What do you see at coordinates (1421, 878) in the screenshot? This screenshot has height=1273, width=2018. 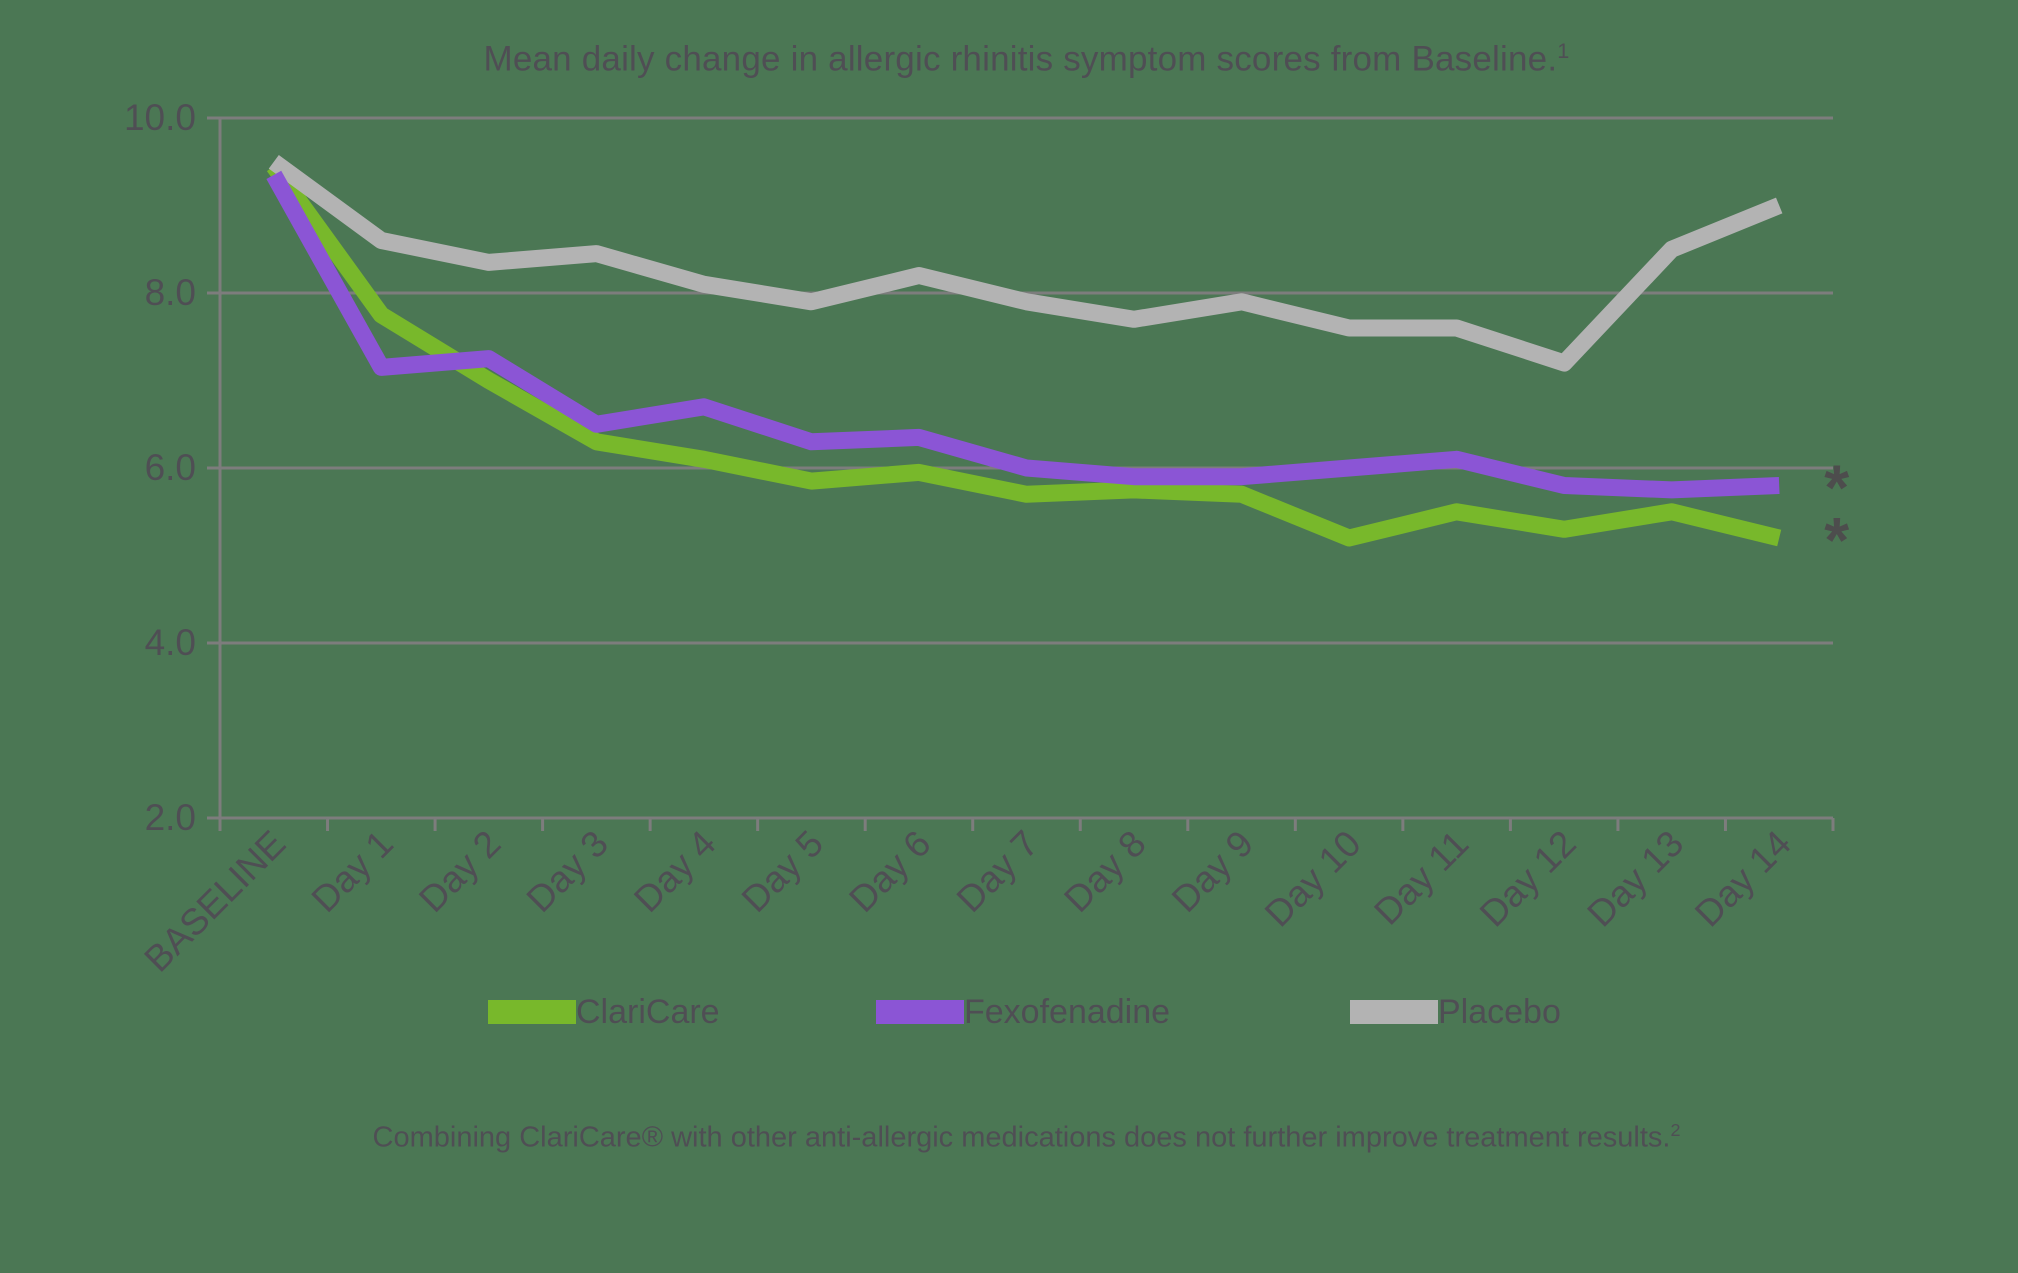 I see `x-axis-label: Day 11` at bounding box center [1421, 878].